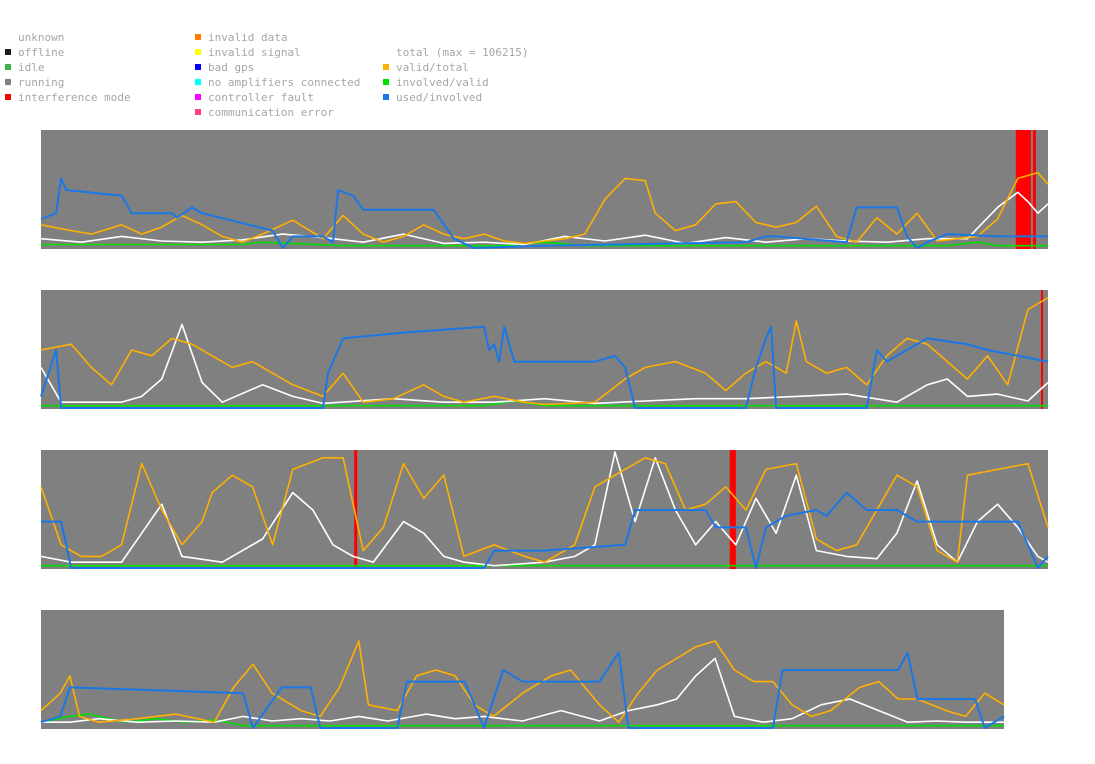 This screenshot has width=1095, height=764. What do you see at coordinates (432, 67) in the screenshot?
I see `legend-label: valid/total` at bounding box center [432, 67].